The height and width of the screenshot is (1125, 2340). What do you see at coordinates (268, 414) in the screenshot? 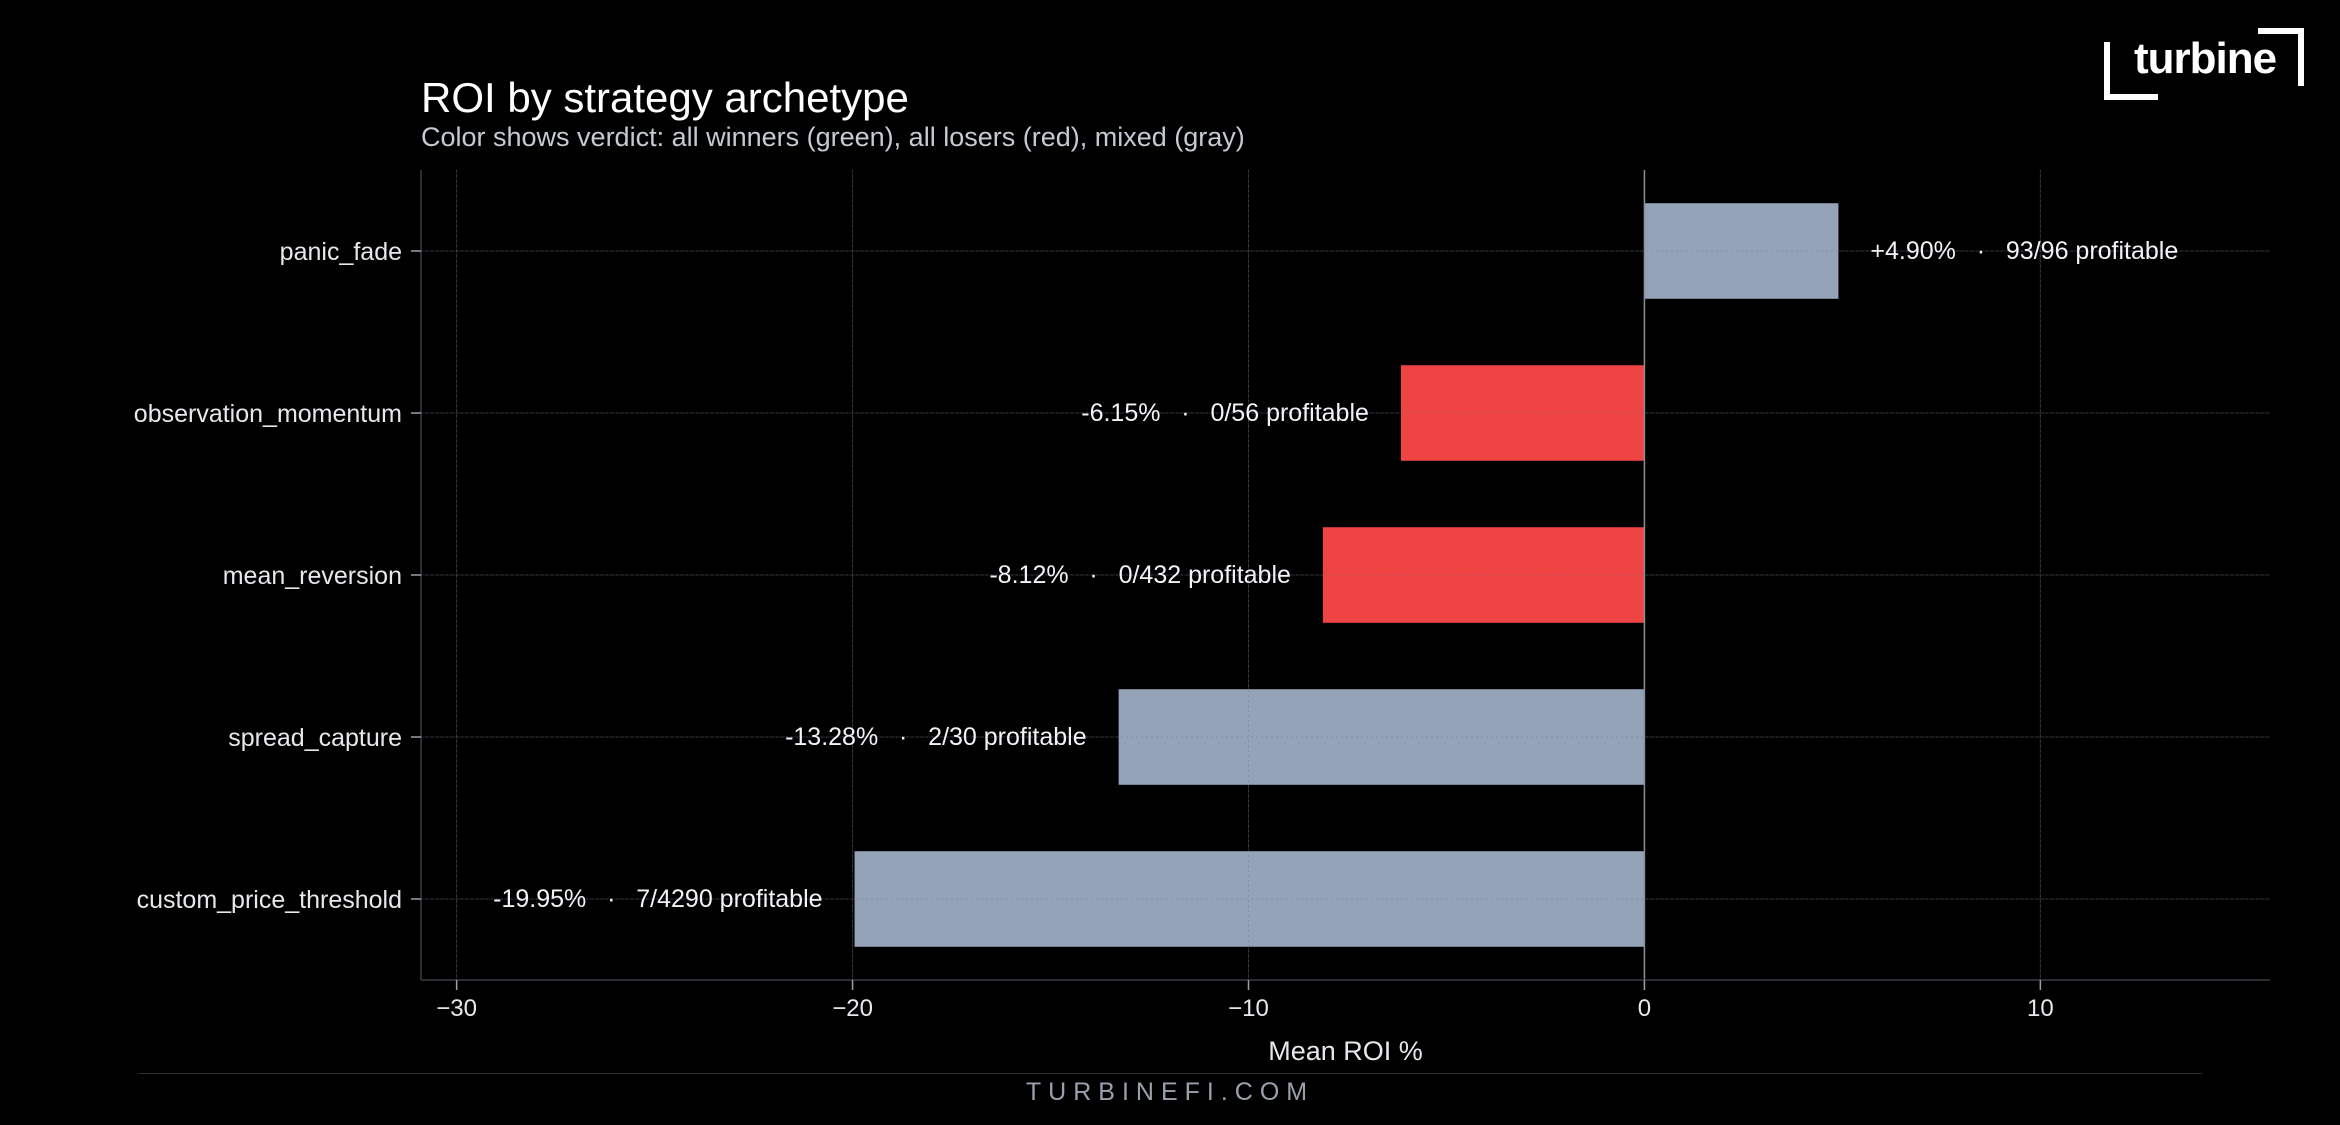
I see `y-tick-label: observation_momentum` at bounding box center [268, 414].